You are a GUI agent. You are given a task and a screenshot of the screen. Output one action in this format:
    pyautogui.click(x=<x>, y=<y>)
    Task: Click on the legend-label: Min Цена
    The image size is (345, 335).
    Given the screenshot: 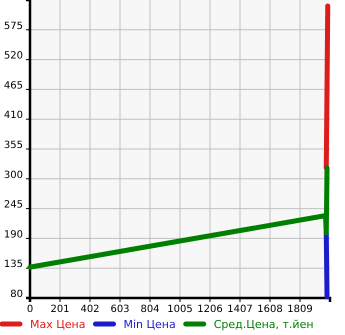 What is the action you would take?
    pyautogui.click(x=149, y=324)
    